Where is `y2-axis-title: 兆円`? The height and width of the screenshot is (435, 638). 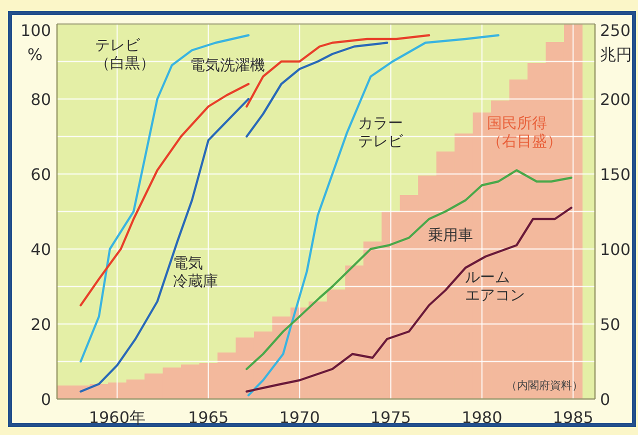 y2-axis-title: 兆円 is located at coordinates (616, 54).